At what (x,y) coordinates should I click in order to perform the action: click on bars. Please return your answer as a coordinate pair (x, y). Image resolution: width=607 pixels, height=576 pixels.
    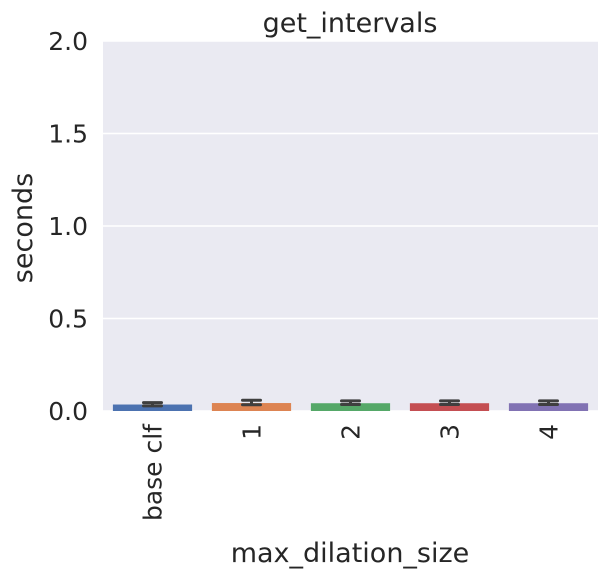
    Looking at the image, I should click on (350, 407).